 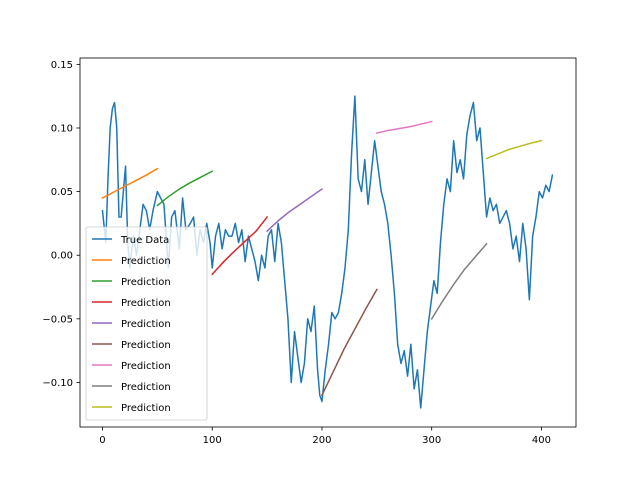 I want to click on legend-box, so click(x=146, y=323).